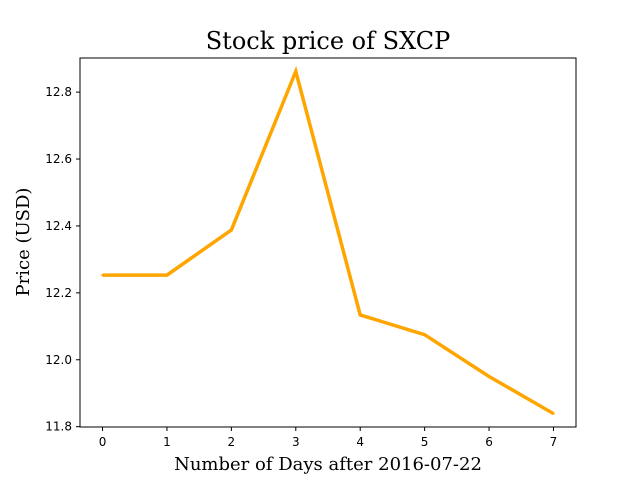 The height and width of the screenshot is (480, 640). Describe the element at coordinates (58, 92) in the screenshot. I see `y-tick-label: 12.8` at that location.